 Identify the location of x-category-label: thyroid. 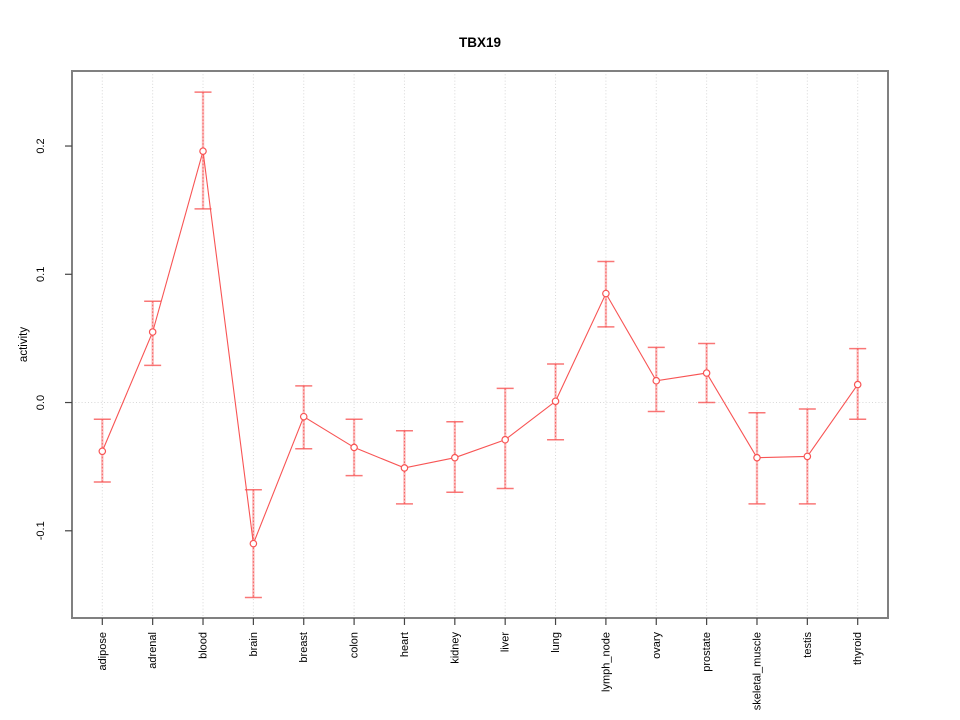
(858, 648).